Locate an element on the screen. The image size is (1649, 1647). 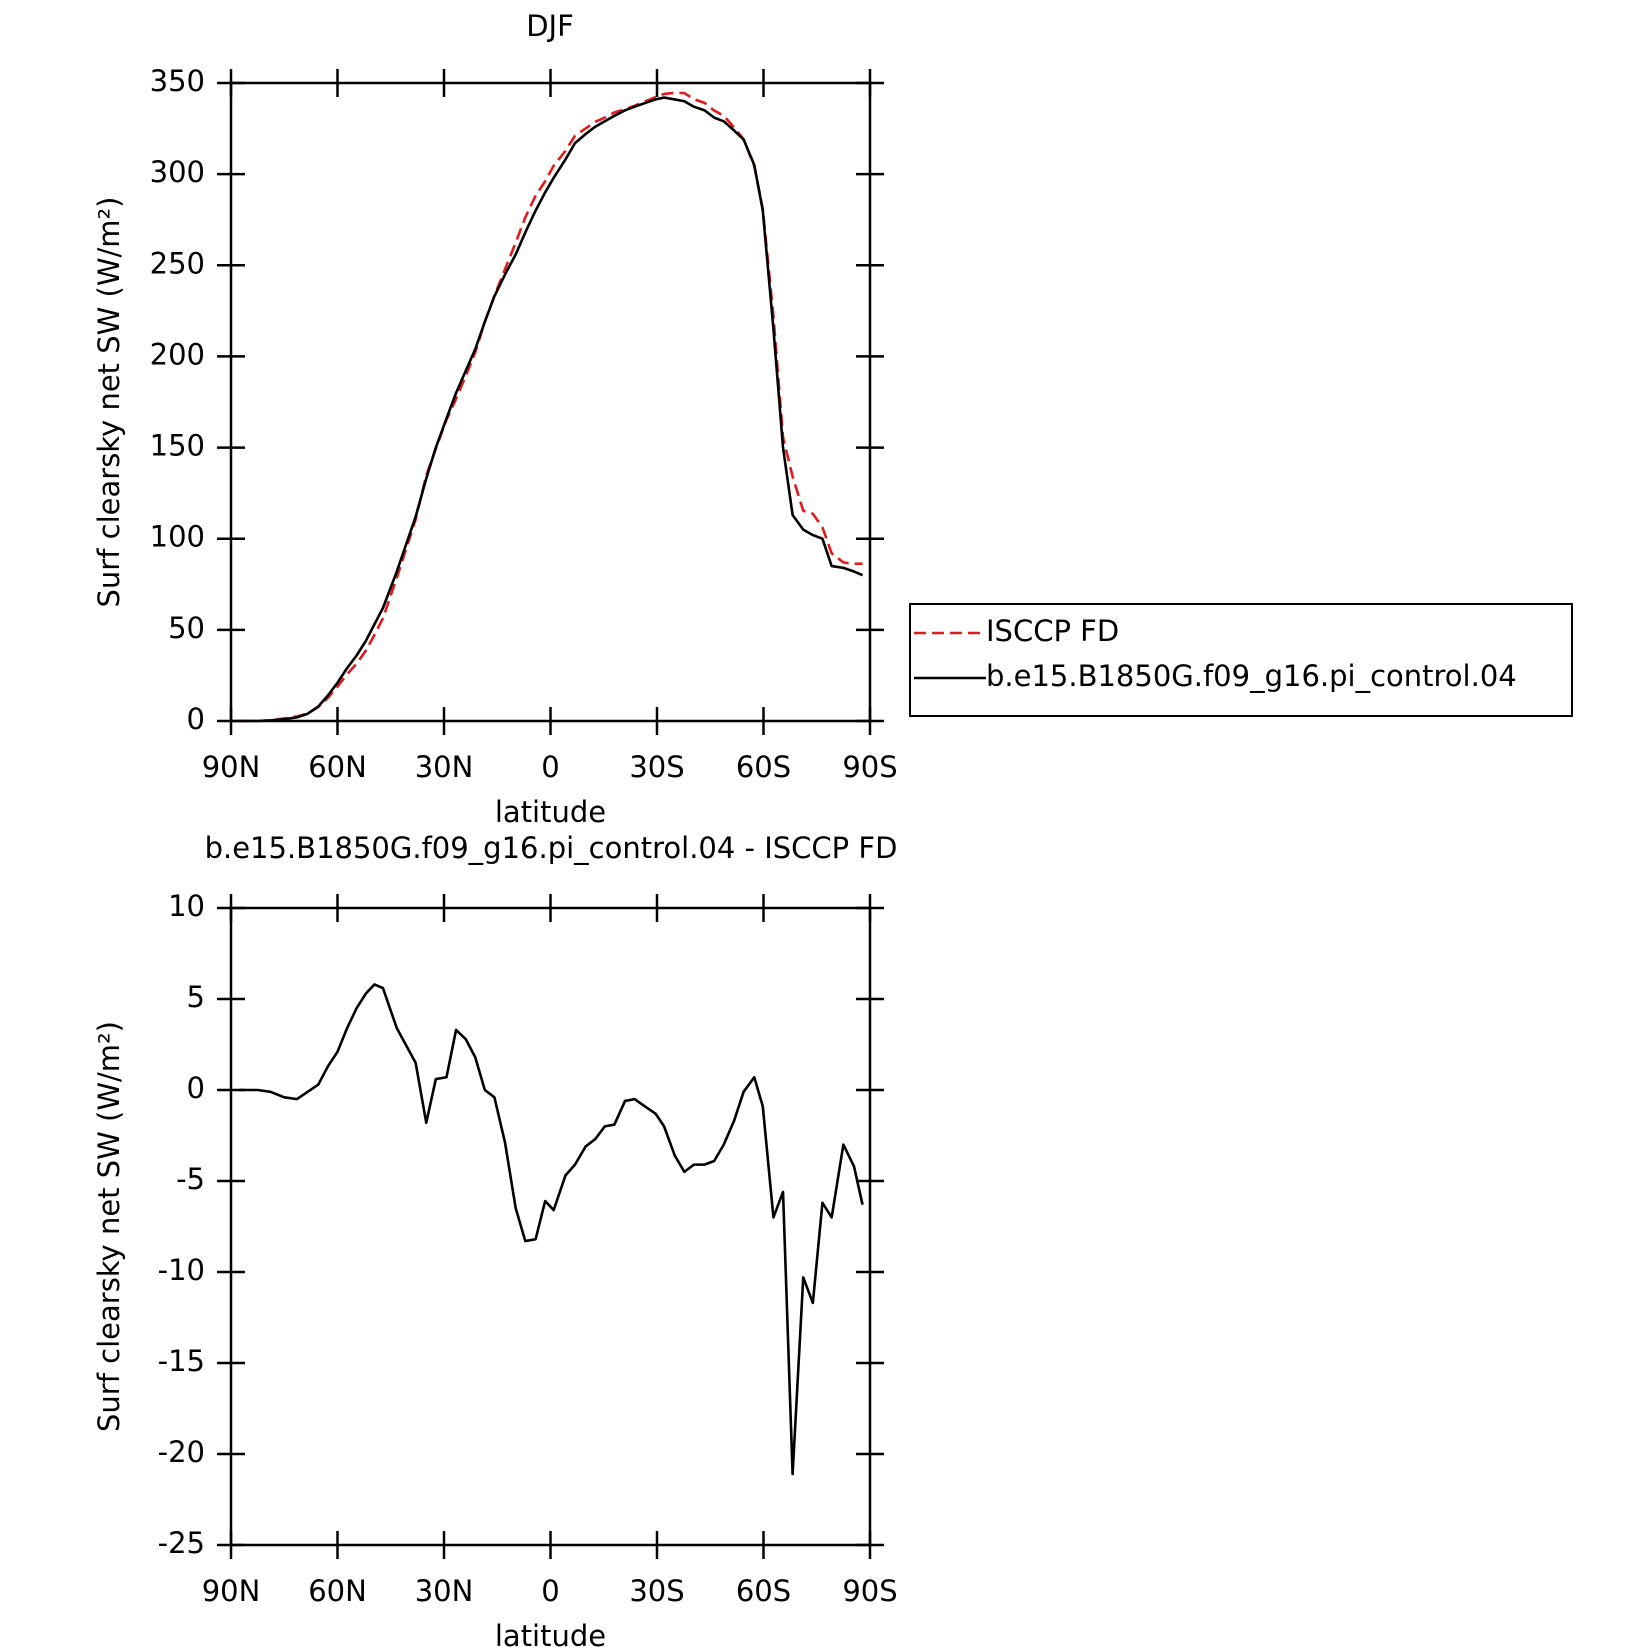
y-tick-label: 250 is located at coordinates (177, 263).